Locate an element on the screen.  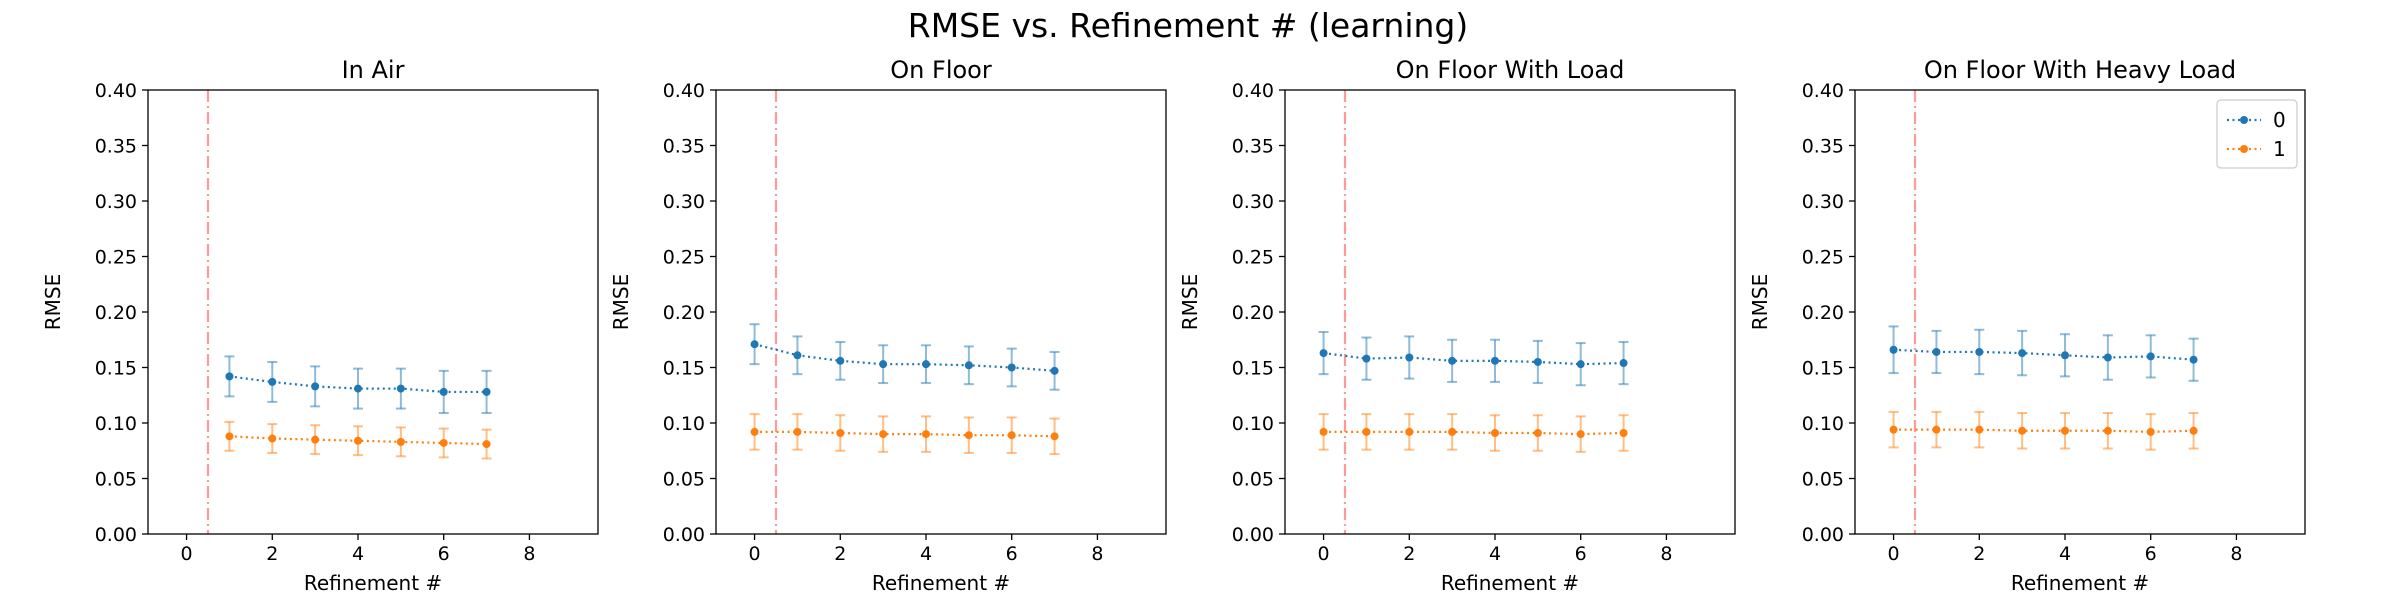
panel-title: On Floor With Heavy Load is located at coordinates (2080, 70).